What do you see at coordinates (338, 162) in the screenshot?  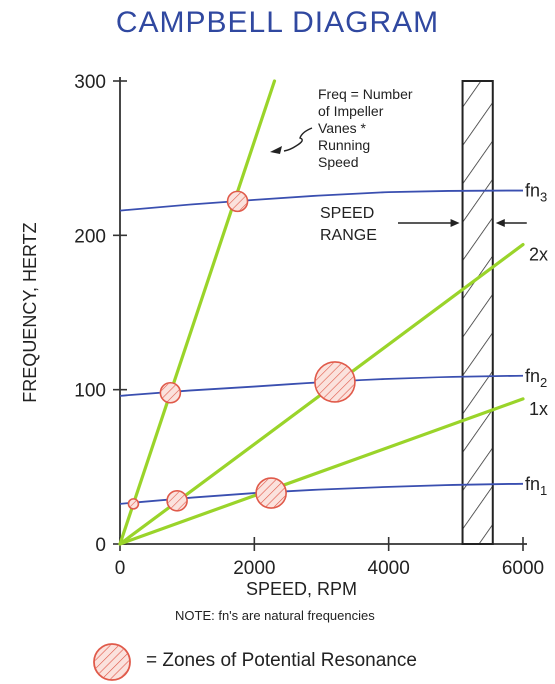 I see `vanes-annotation-line: Speed` at bounding box center [338, 162].